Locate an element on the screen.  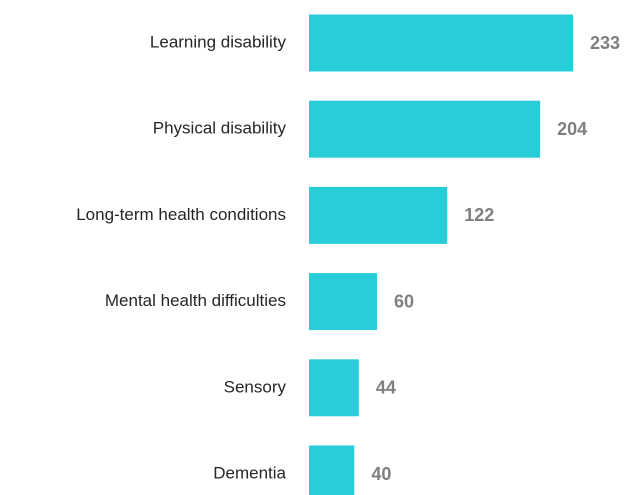
value-label: 44 is located at coordinates (386, 388).